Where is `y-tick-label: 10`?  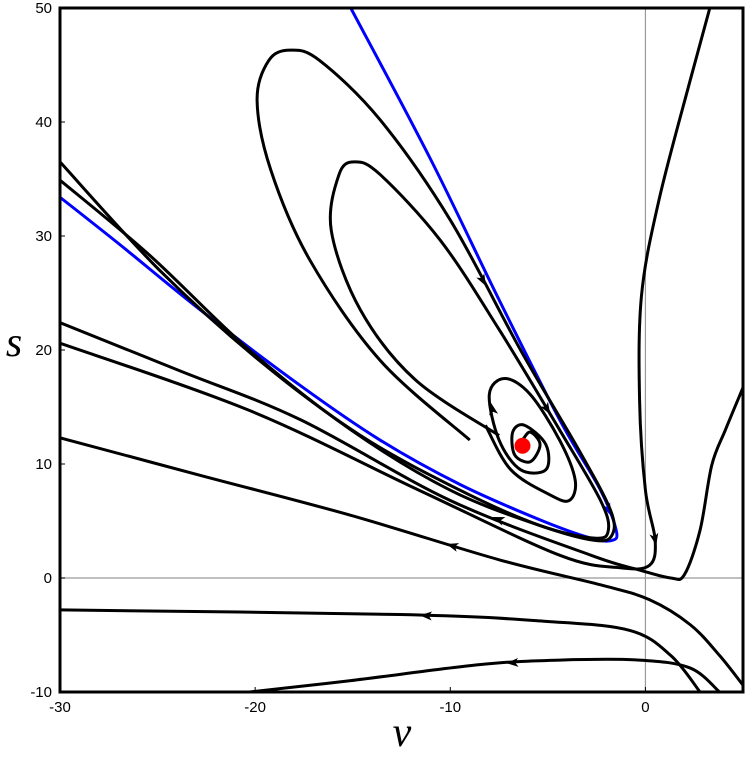
y-tick-label: 10 is located at coordinates (43, 464).